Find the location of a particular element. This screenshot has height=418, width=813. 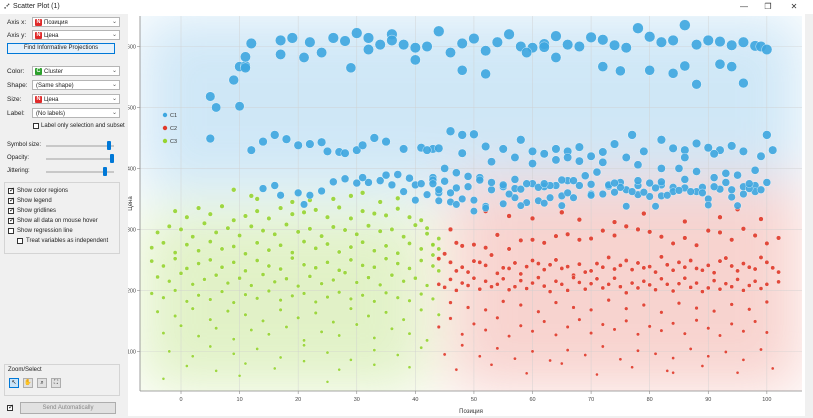

opacity-slider-handle is located at coordinates (112, 158).